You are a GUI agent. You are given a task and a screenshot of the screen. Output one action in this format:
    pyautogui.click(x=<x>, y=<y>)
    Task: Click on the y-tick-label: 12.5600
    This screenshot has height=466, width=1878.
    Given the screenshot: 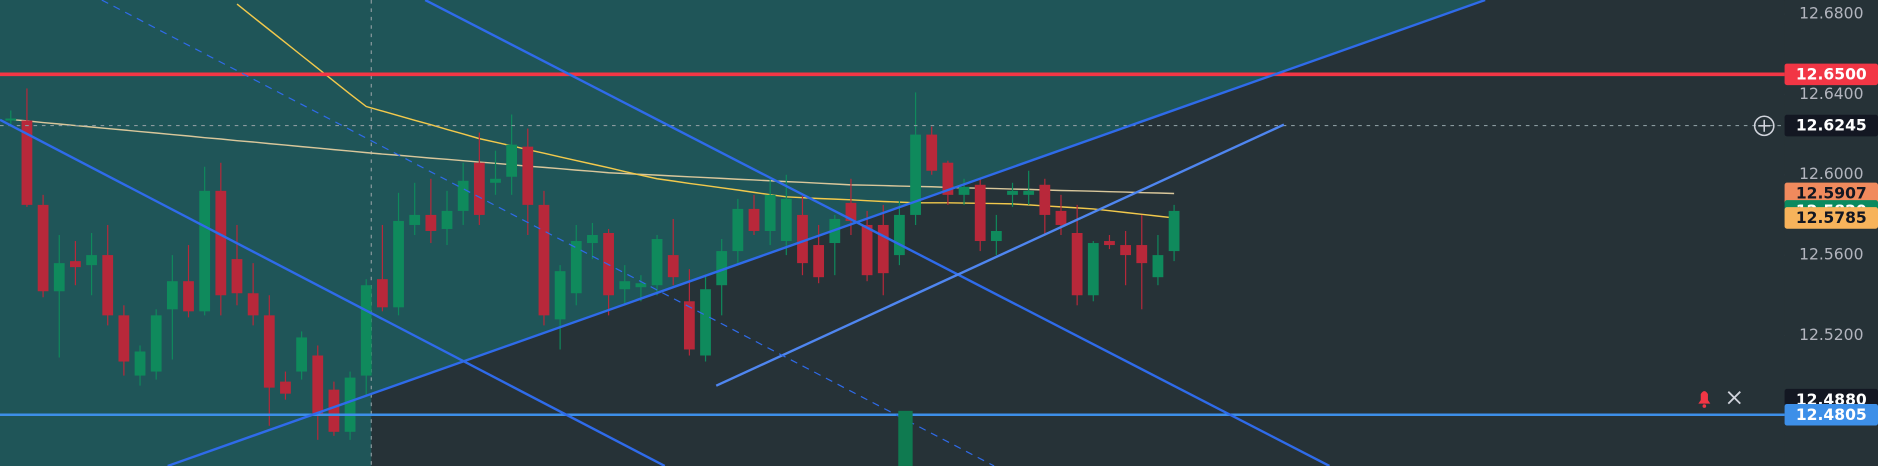 What is the action you would take?
    pyautogui.click(x=1831, y=255)
    